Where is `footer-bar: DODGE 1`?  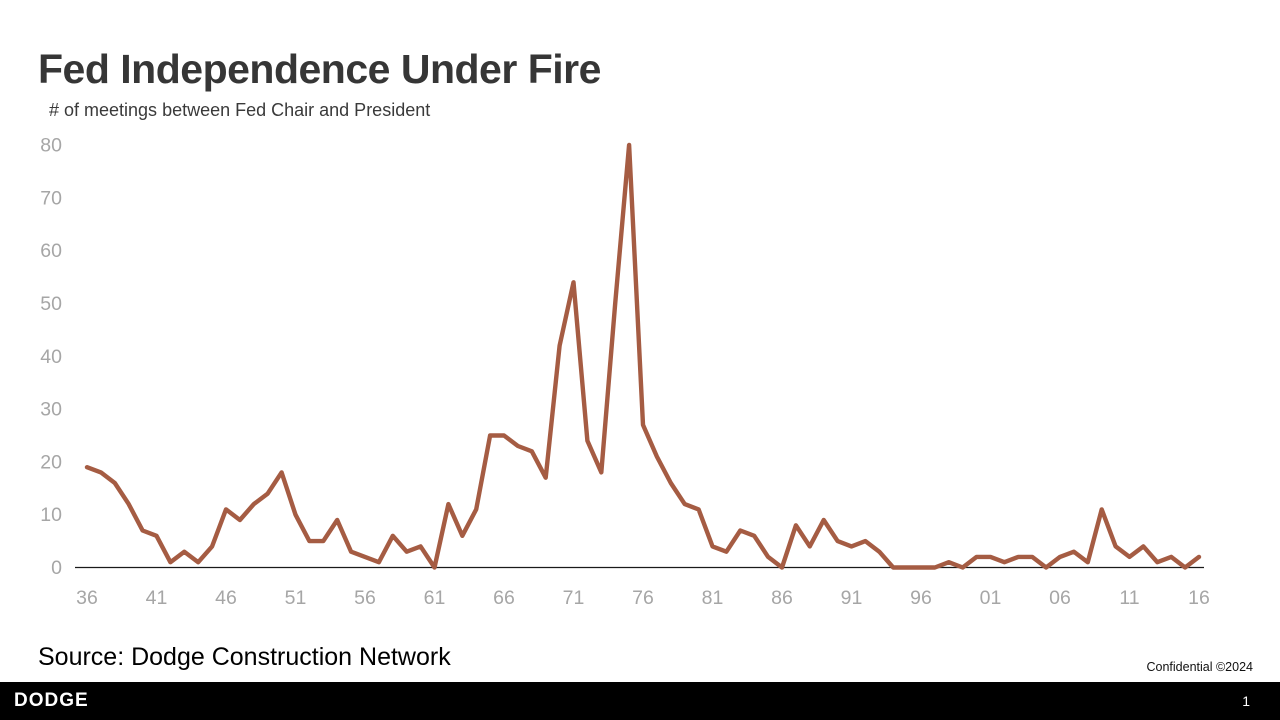
footer-bar: DODGE 1 is located at coordinates (640, 701).